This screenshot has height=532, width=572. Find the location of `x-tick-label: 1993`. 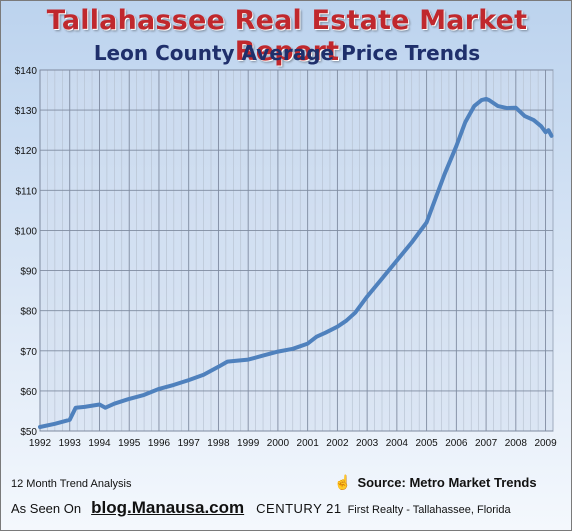

x-tick-label: 1993 is located at coordinates (70, 443).